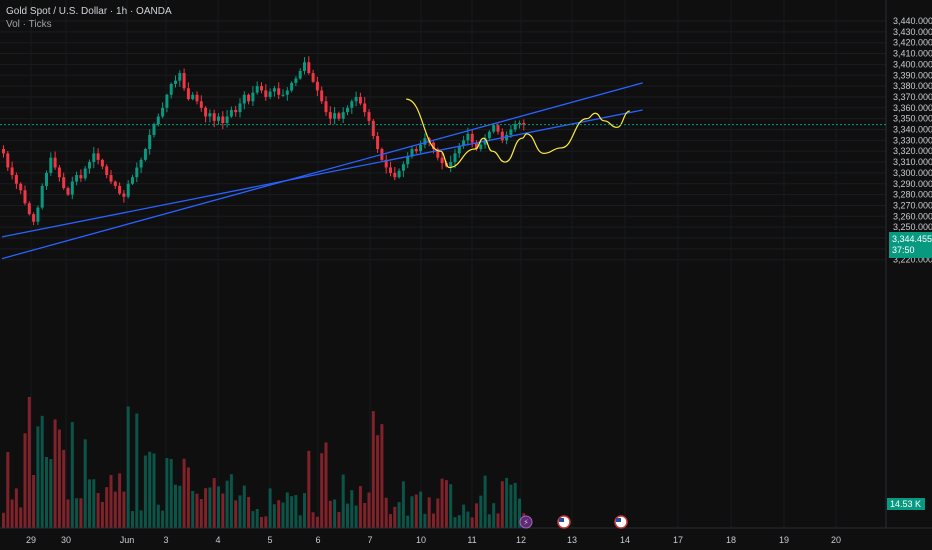  What do you see at coordinates (912, 54) in the screenshot?
I see `price-tick-label: 3,410.000` at bounding box center [912, 54].